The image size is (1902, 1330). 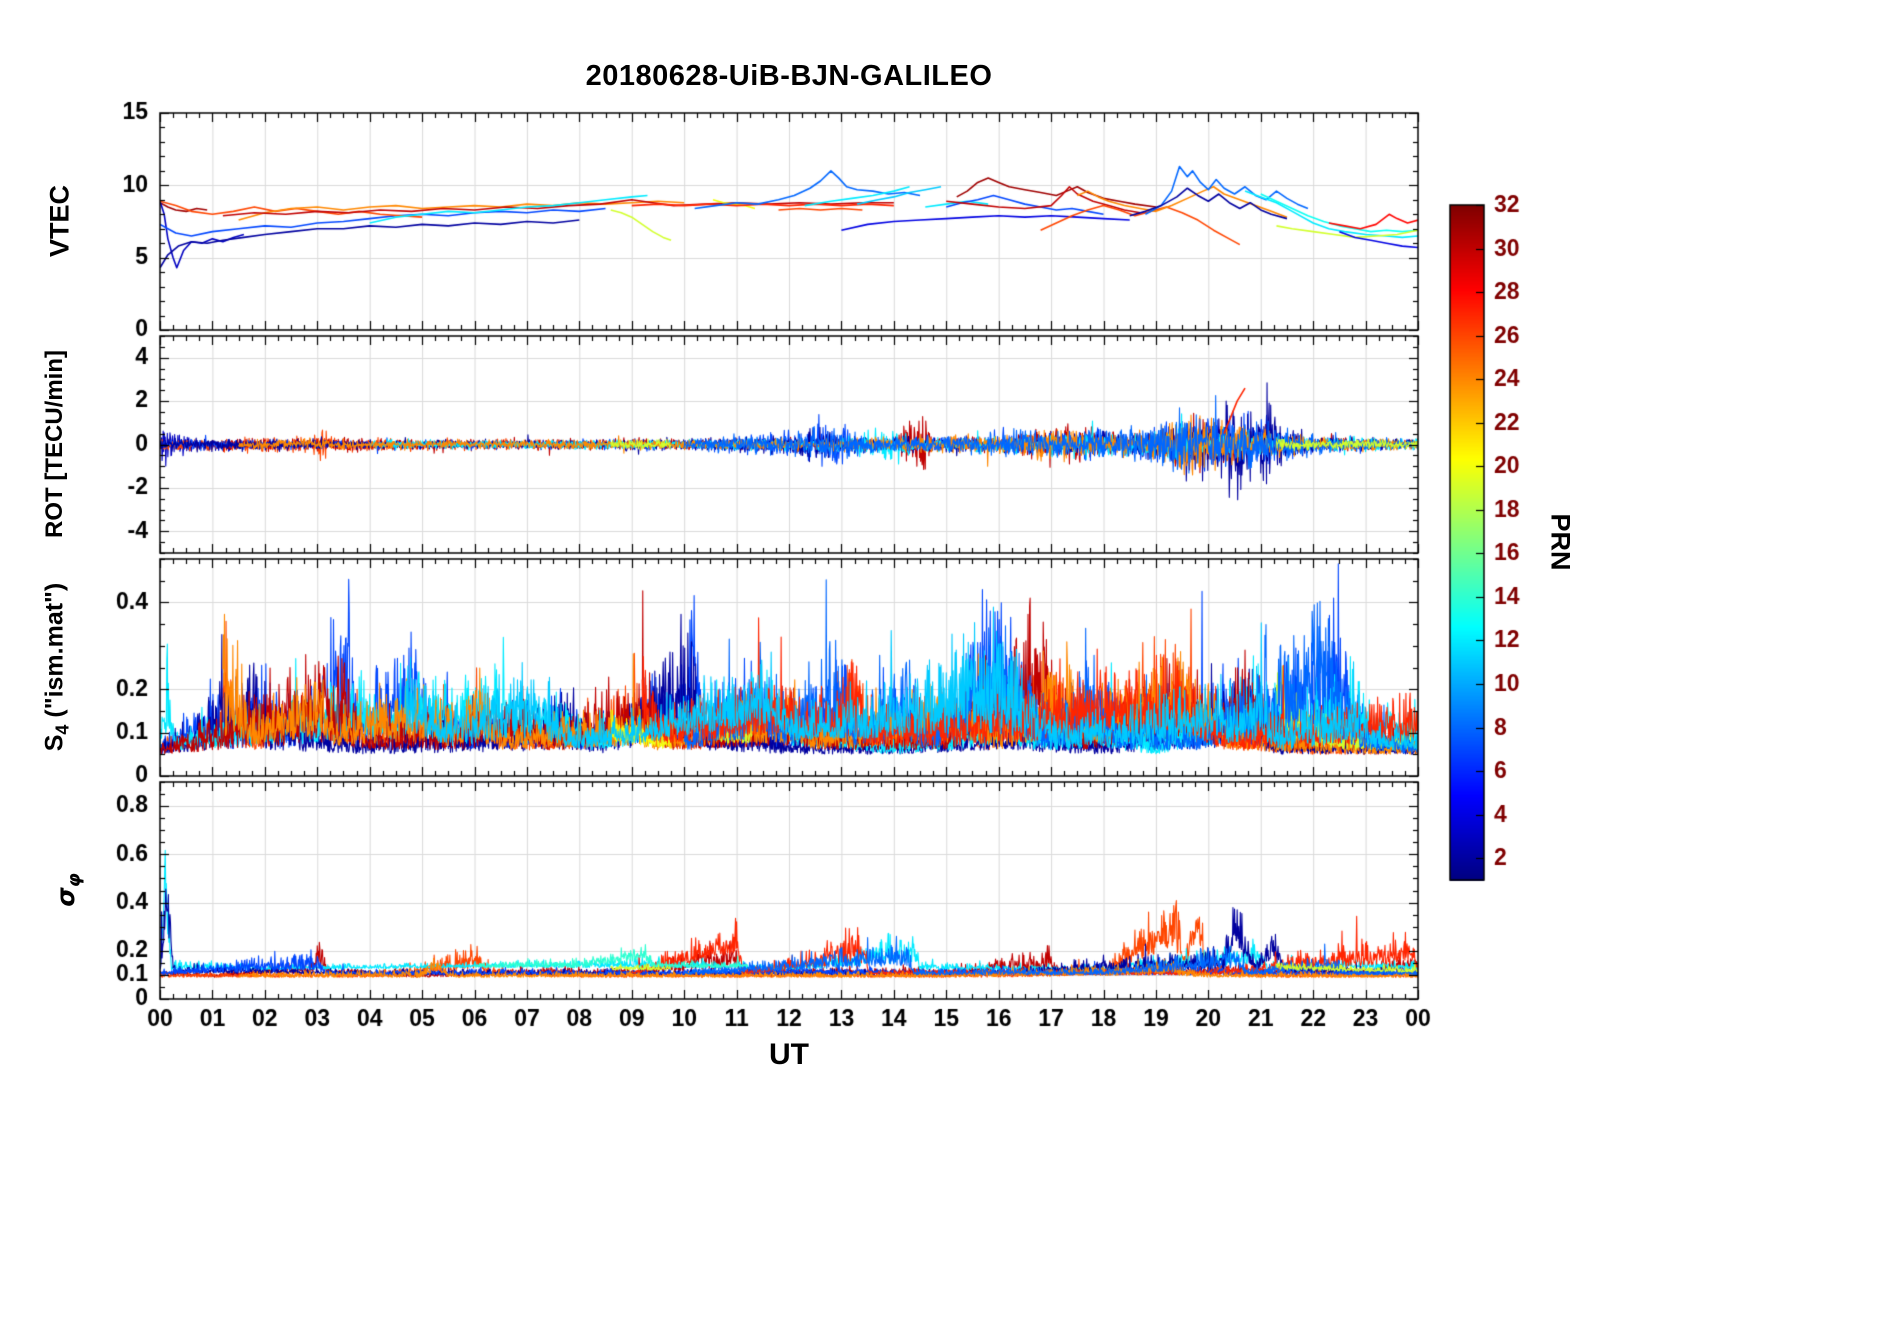 I want to click on ylabel-s4: S4 ("ism.mat"), so click(x=57, y=667).